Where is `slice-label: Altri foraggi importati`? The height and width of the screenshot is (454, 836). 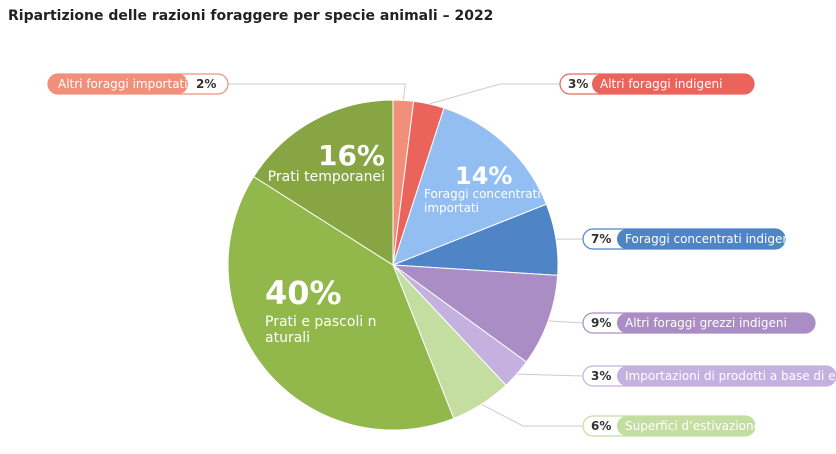 slice-label: Altri foraggi importati is located at coordinates (123, 84).